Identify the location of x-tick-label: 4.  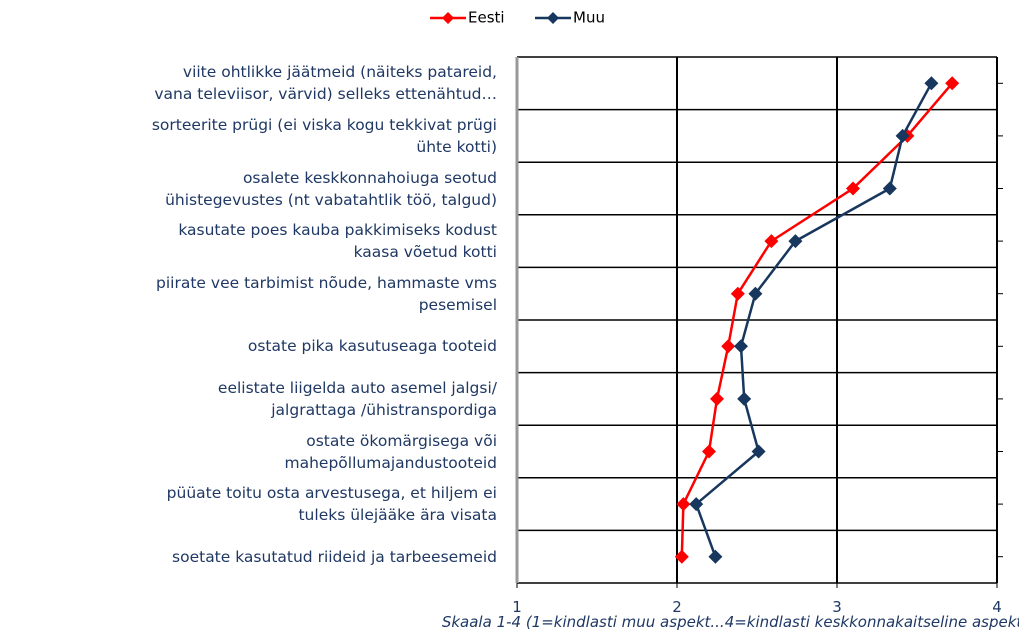
(997, 607).